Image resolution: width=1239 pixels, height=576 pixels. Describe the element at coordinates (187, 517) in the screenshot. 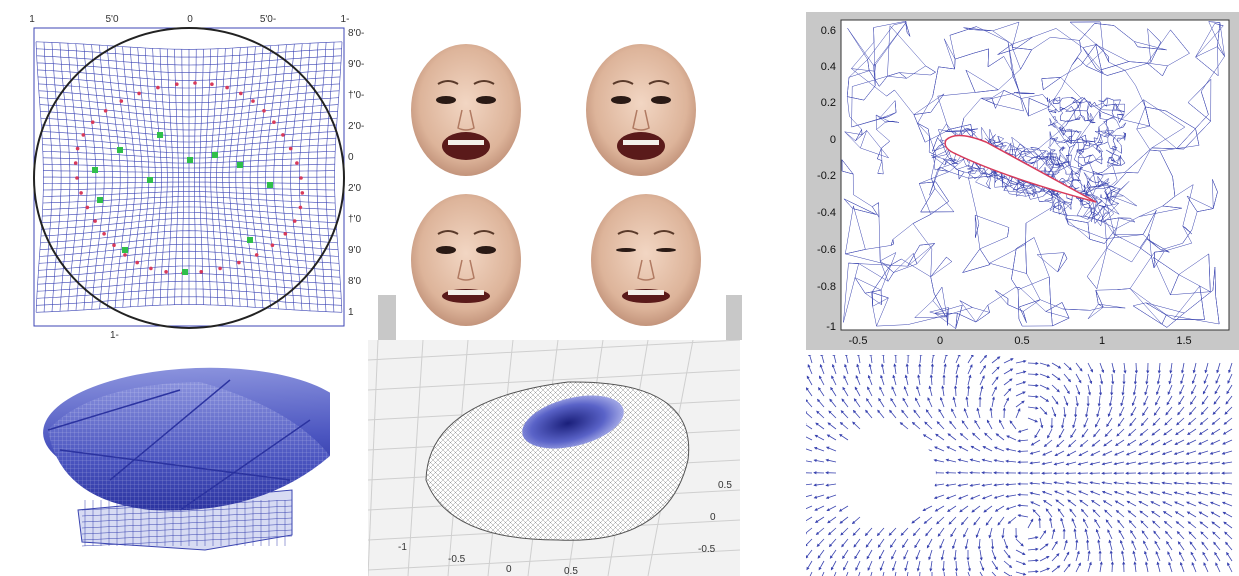

I see `base-grid-line` at that location.